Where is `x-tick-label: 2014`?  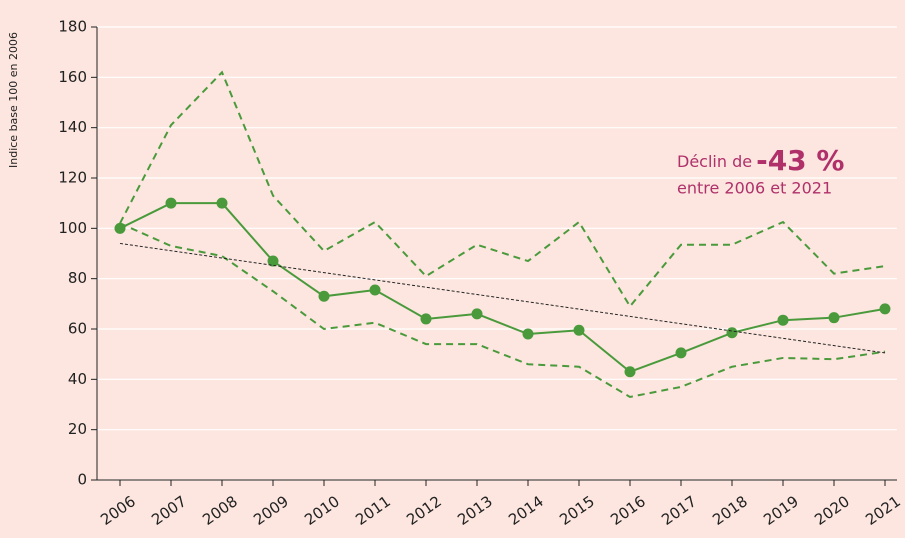
x-tick-label: 2014 is located at coordinates (526, 510).